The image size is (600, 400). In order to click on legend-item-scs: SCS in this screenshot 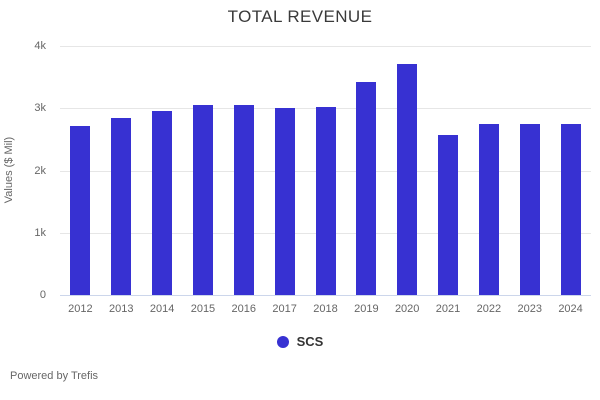, I will do `click(300, 341)`.